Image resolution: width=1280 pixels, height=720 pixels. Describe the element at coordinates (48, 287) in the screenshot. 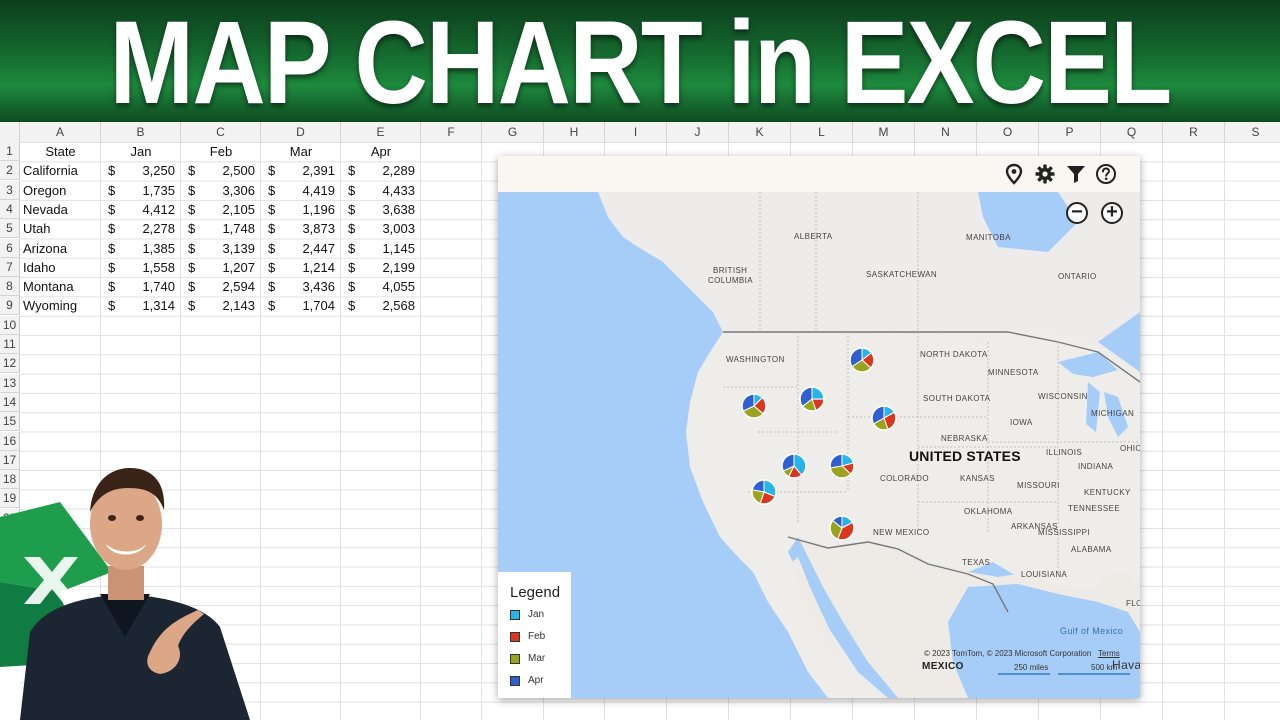

I see `state-cell: Montana` at that location.